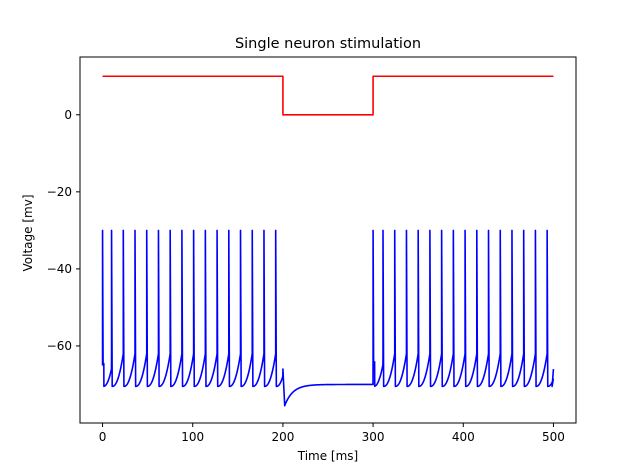 Image resolution: width=640 pixels, height=473 pixels. I want to click on series-line-stimulus, so click(328, 95).